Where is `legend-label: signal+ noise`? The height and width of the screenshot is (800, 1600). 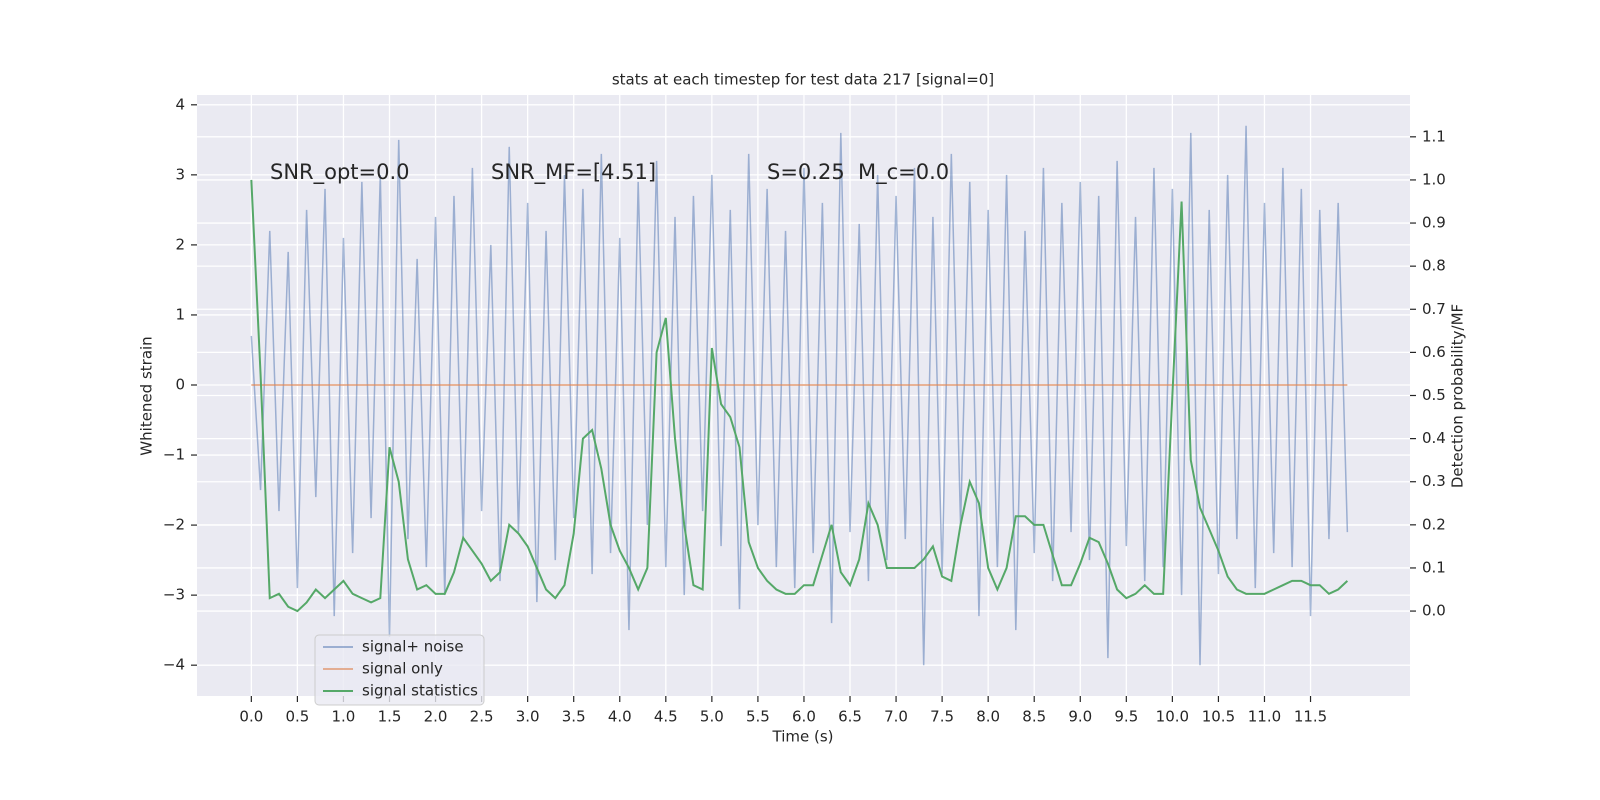 legend-label: signal+ noise is located at coordinates (413, 647).